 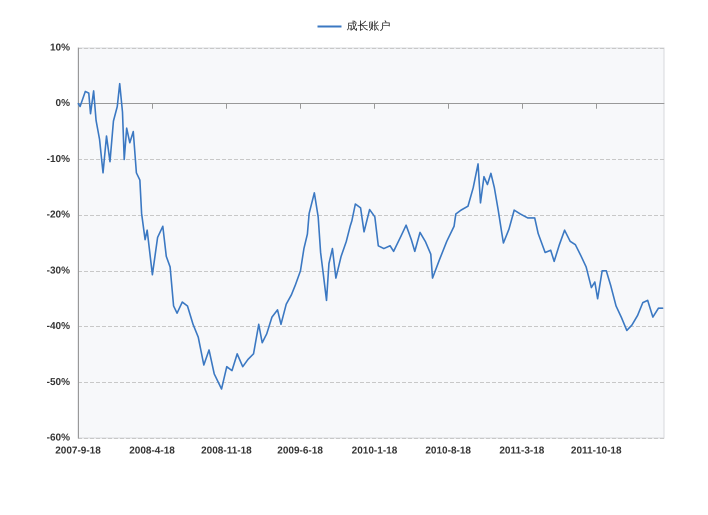 I want to click on y-tick-label: -60%, so click(x=58, y=438).